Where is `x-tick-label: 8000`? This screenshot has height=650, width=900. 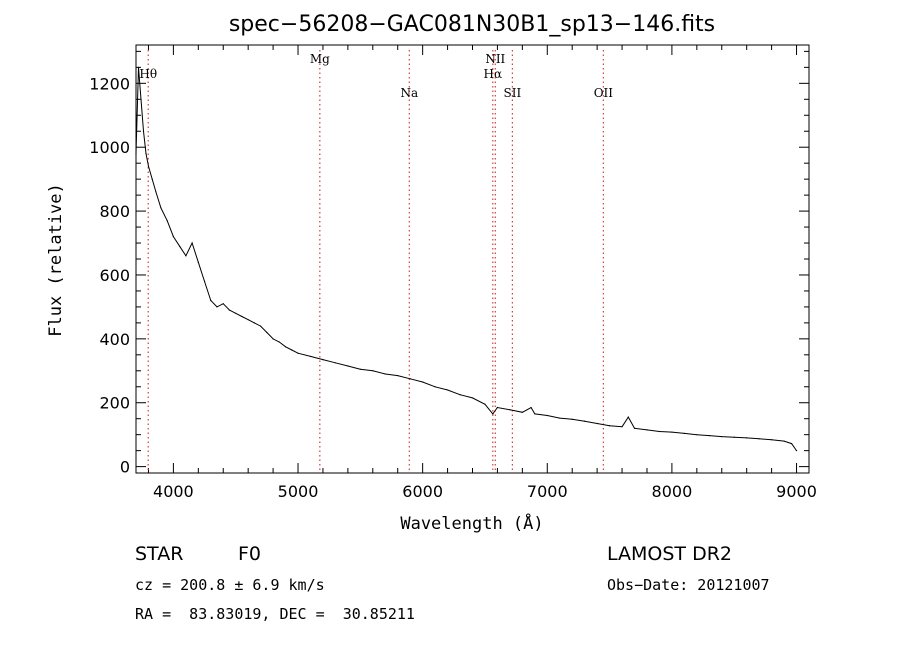 x-tick-label: 8000 is located at coordinates (672, 491).